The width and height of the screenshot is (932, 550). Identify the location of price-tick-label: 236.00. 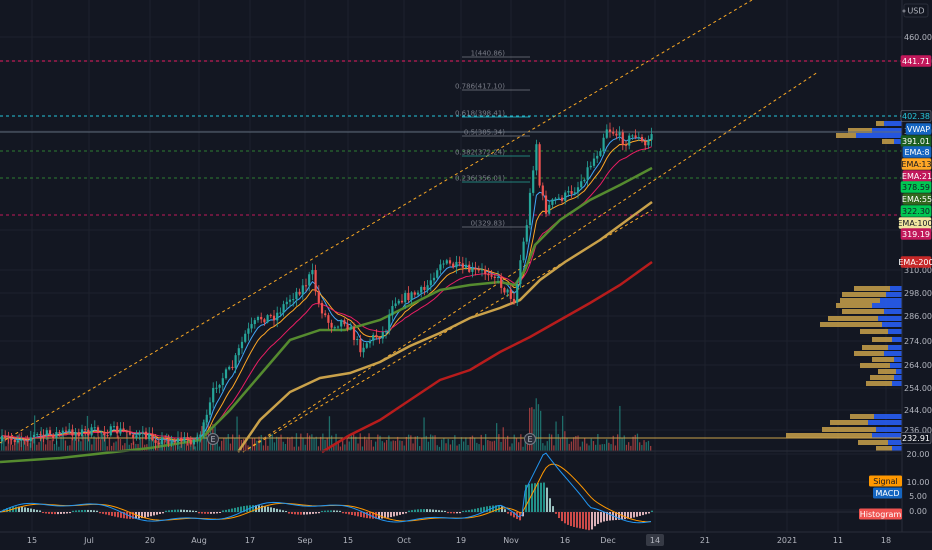
(918, 430).